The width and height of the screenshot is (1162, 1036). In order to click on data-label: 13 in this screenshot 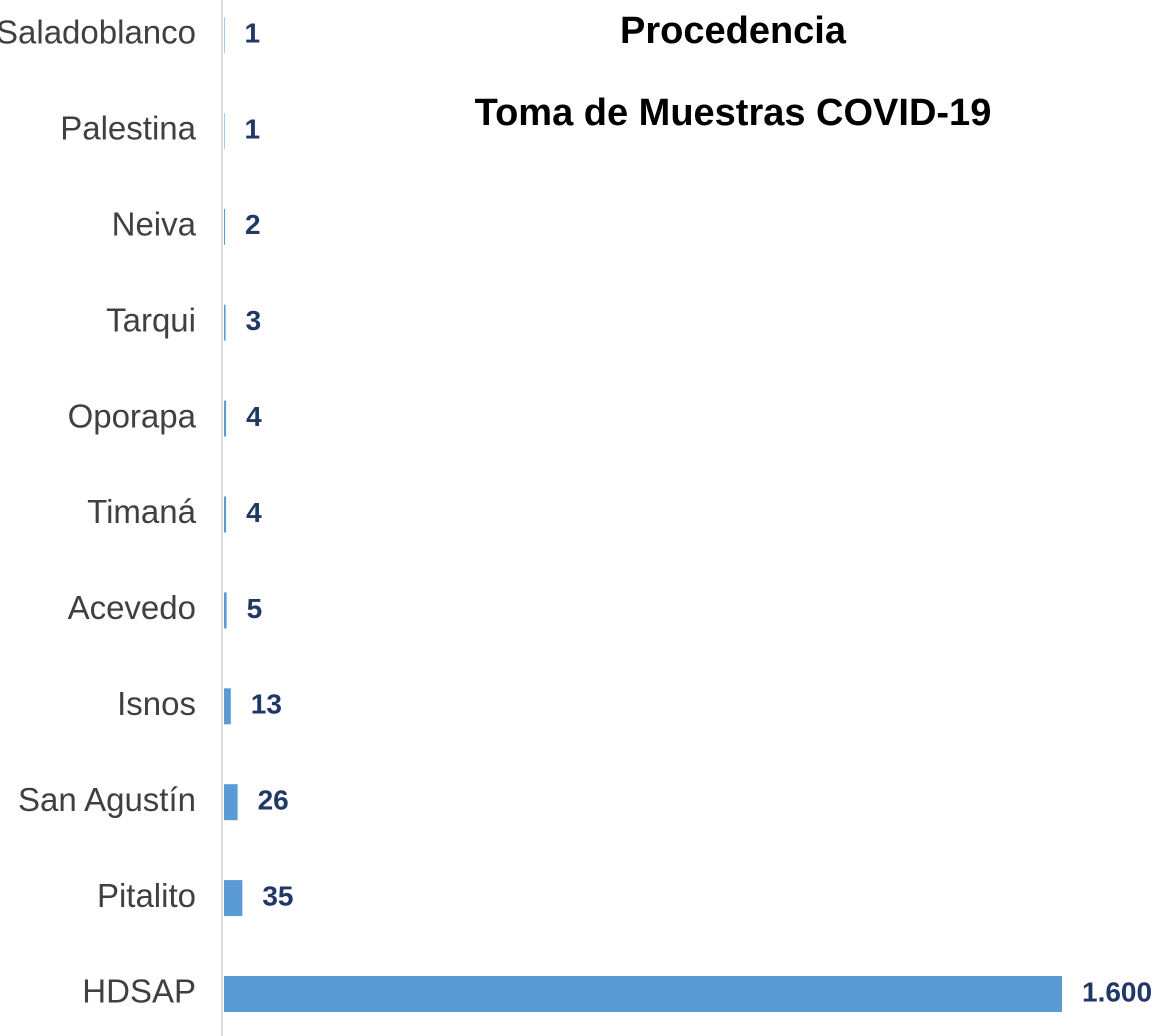, I will do `click(266, 704)`.